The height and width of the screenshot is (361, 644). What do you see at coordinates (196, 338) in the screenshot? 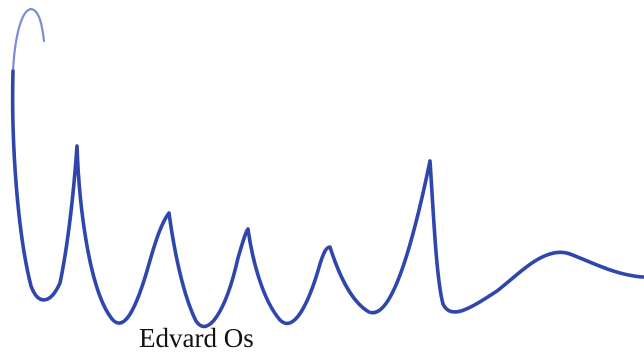
I see `signer-name: Edvard Os` at bounding box center [196, 338].